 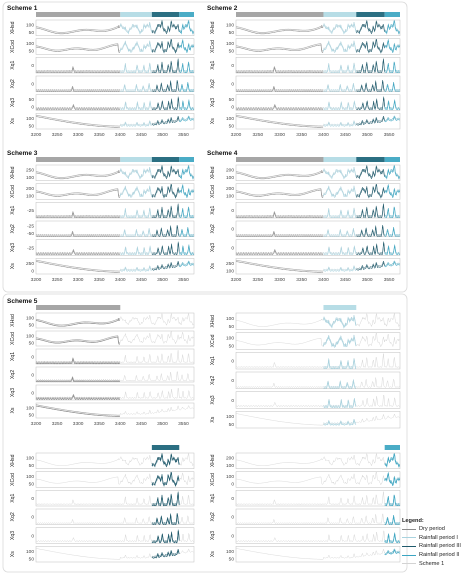 I want to click on x-tick-label: 3500, so click(x=162, y=135).